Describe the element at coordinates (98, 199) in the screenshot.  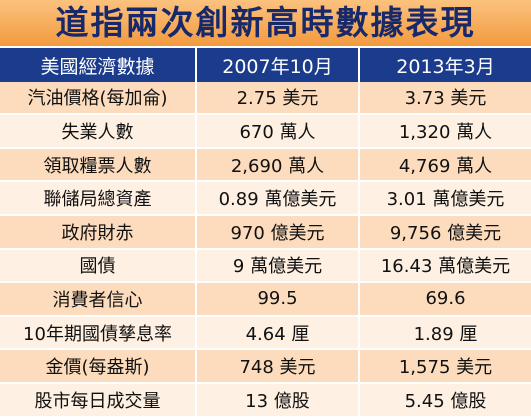
I see `row-label: 聯儲局總資產` at that location.